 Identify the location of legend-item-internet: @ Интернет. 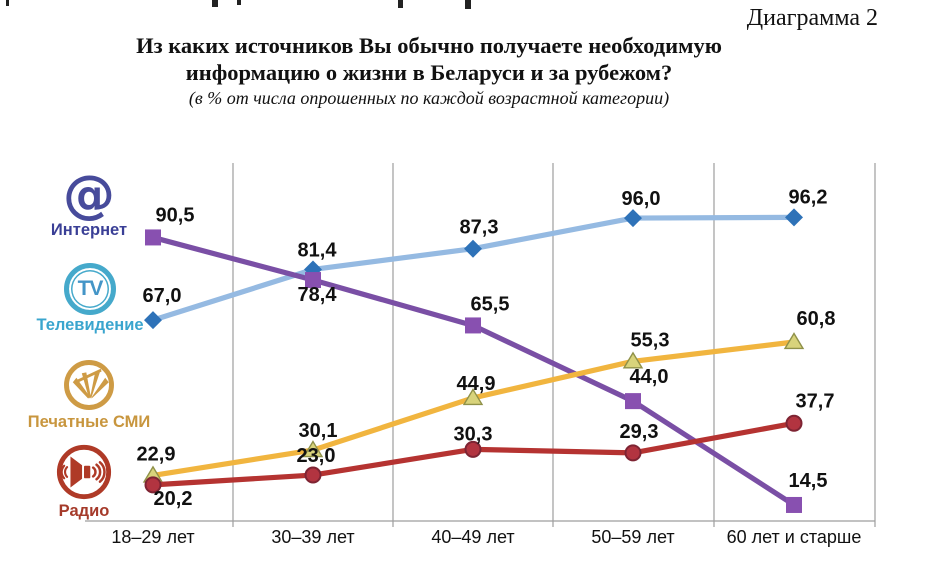
(89, 202).